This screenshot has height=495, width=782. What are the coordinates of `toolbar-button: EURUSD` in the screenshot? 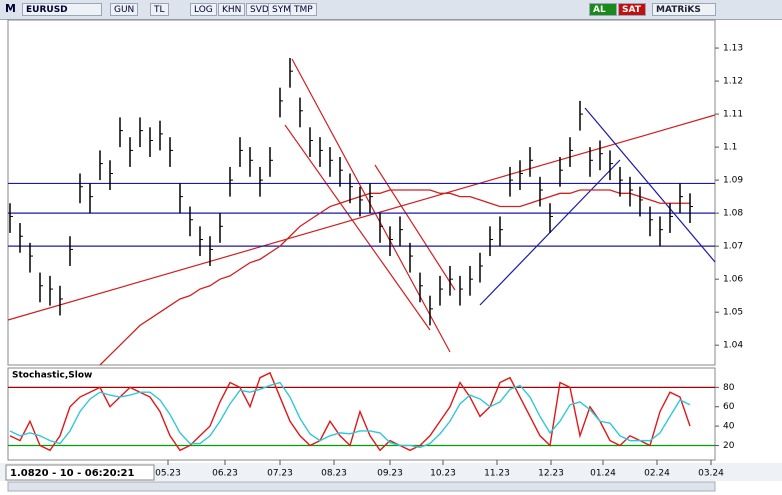 It's located at (62, 9).